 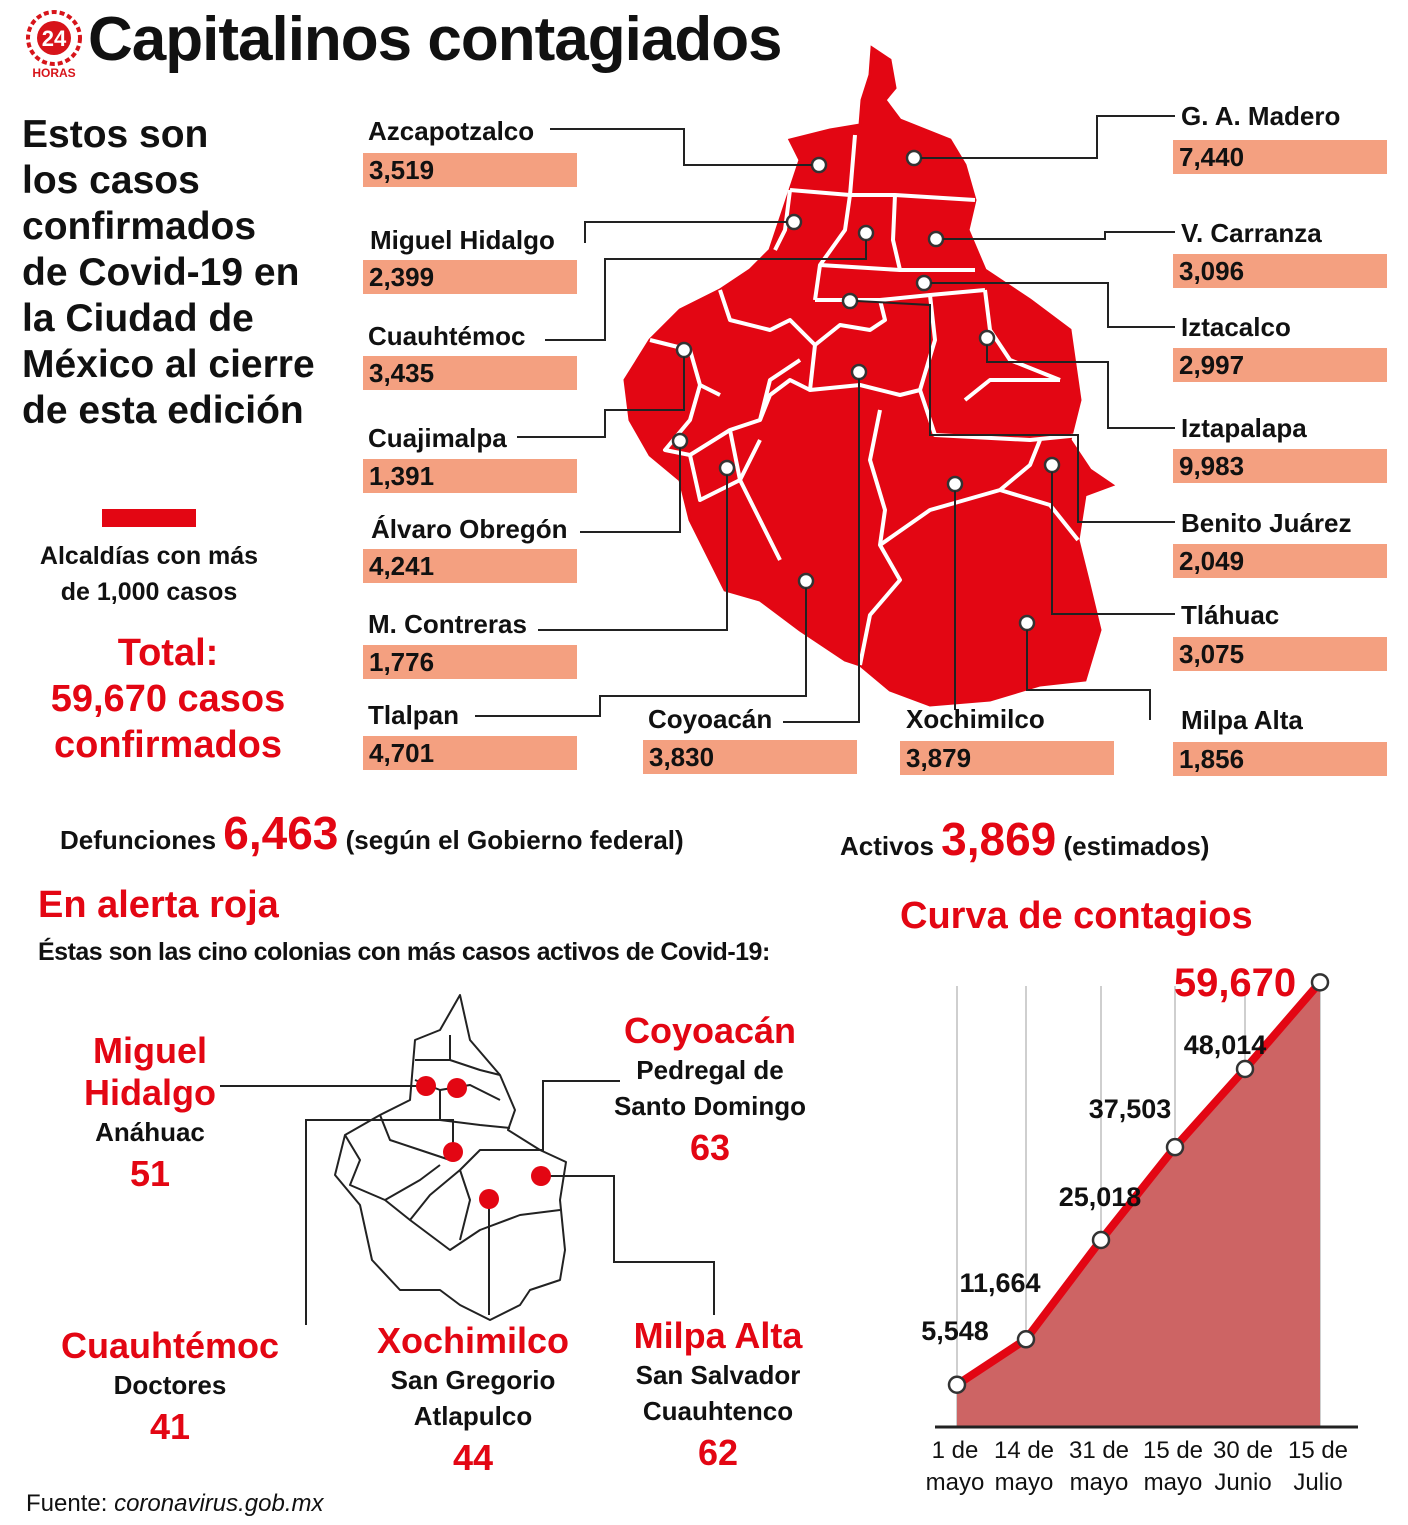 What do you see at coordinates (1280, 365) in the screenshot?
I see `alcaldia-cases-iztacalco: 2,997` at bounding box center [1280, 365].